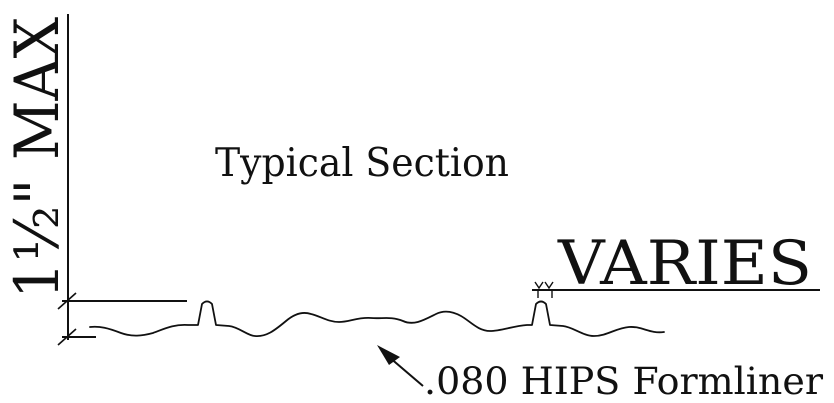 The height and width of the screenshot is (403, 834). What do you see at coordinates (362, 163) in the screenshot?
I see `section-title: Typical Section` at bounding box center [362, 163].